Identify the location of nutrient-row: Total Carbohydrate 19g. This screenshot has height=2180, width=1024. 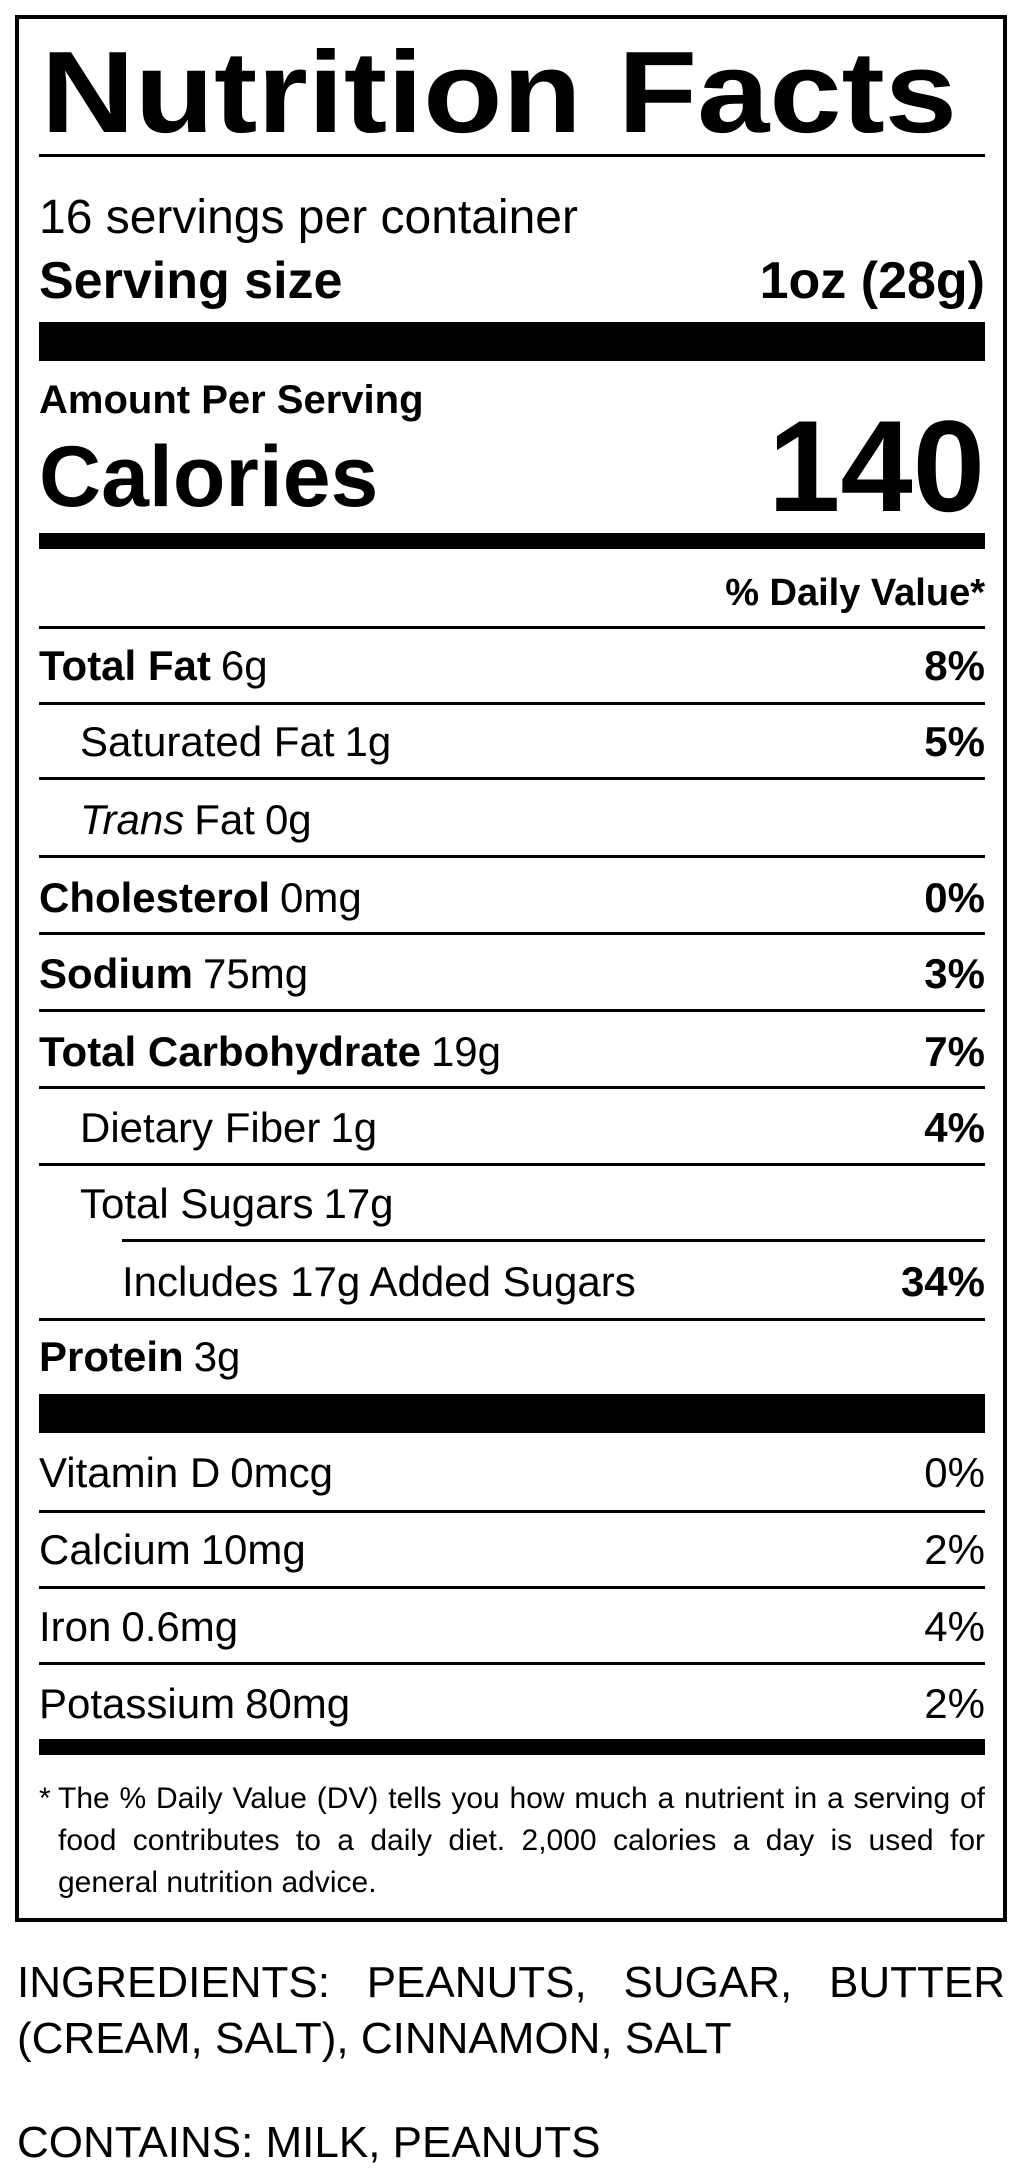
(270, 1051).